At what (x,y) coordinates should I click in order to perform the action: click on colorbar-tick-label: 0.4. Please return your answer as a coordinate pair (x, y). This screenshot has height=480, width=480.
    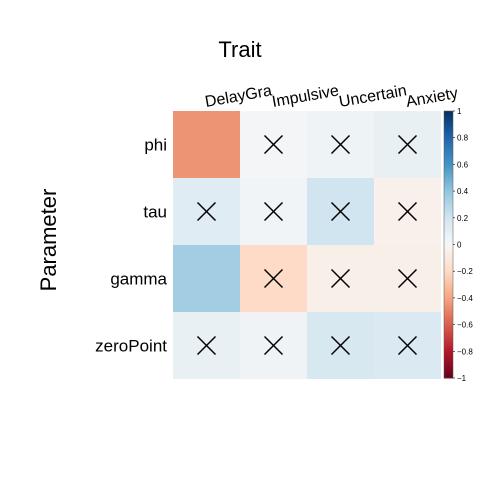
    Looking at the image, I should click on (463, 191).